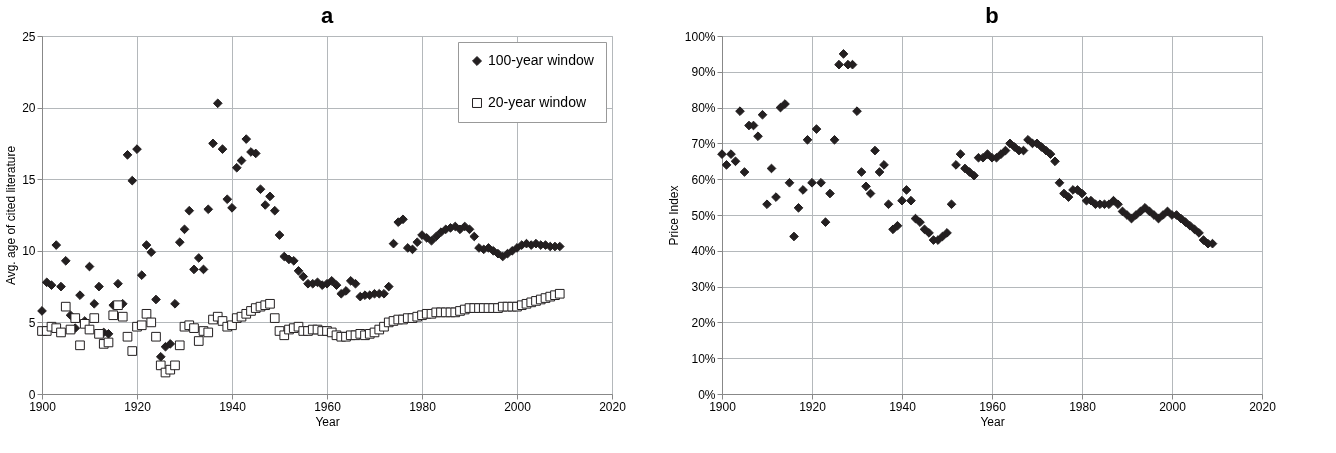 This screenshot has height=453, width=1336. What do you see at coordinates (703, 322) in the screenshot?
I see `y-tick-label: 20%` at bounding box center [703, 322].